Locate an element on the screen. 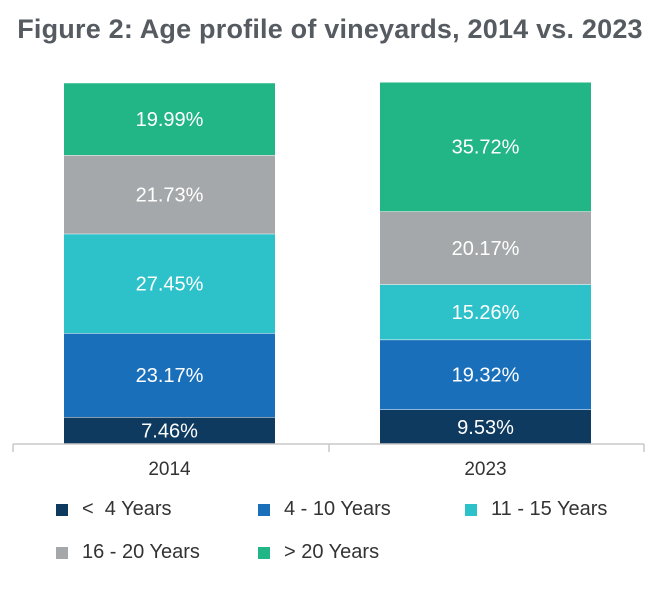 The image size is (660, 592). data-label: 21.73% is located at coordinates (170, 195).